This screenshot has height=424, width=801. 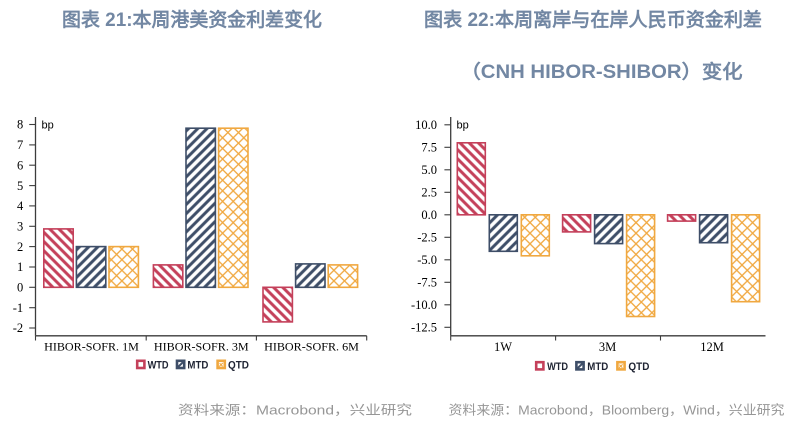 I want to click on svg-text: 2.5, so click(x=429, y=193).